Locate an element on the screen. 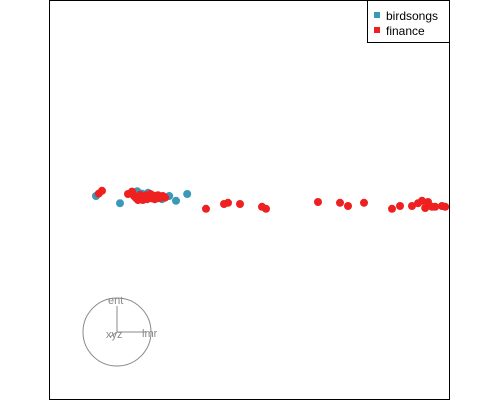 The image size is (500, 400). legend-label-finance: finance is located at coordinates (405, 31).